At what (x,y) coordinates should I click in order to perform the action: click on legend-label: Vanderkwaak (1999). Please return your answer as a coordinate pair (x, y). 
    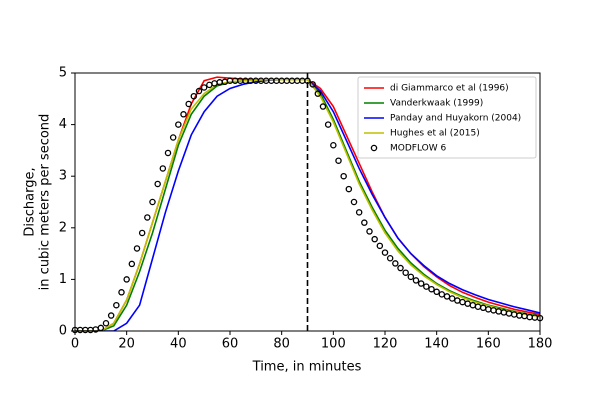
    Looking at the image, I should click on (436, 104).